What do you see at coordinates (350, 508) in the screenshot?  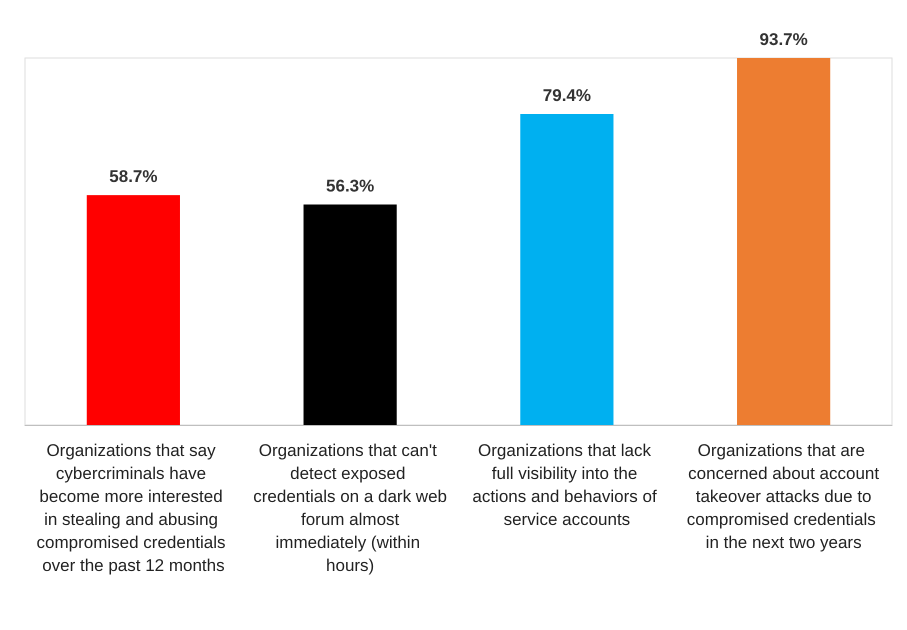 I see `x-tick-label: Organizations that can't detect exposed credentials on a dark web forum almost immediately (within hours)` at bounding box center [350, 508].